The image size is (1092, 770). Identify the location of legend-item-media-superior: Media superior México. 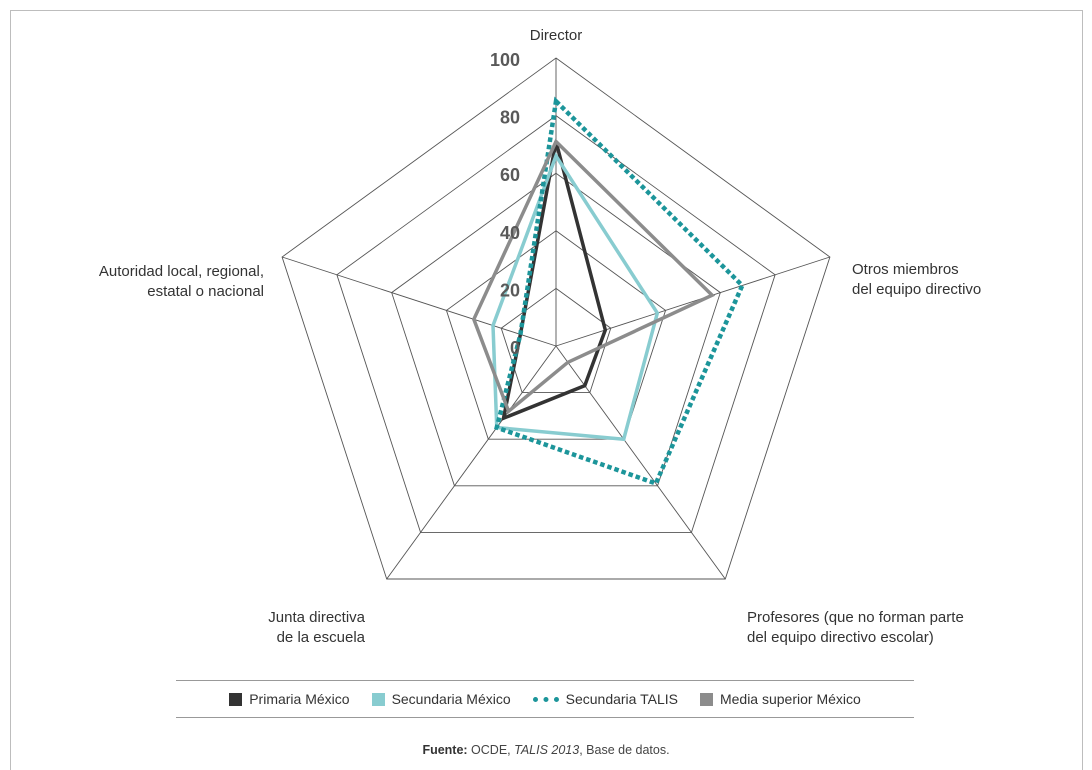
(780, 699).